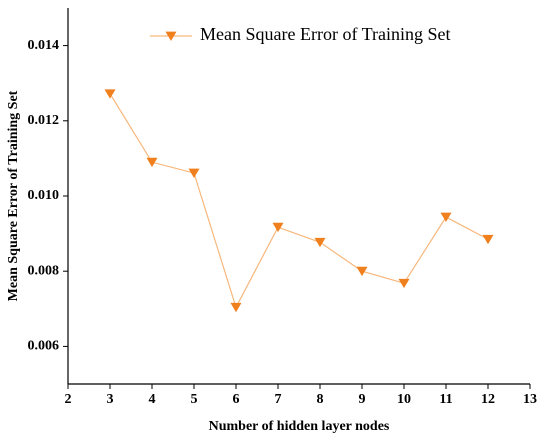  What do you see at coordinates (171, 36) in the screenshot?
I see `legend-marker` at bounding box center [171, 36].